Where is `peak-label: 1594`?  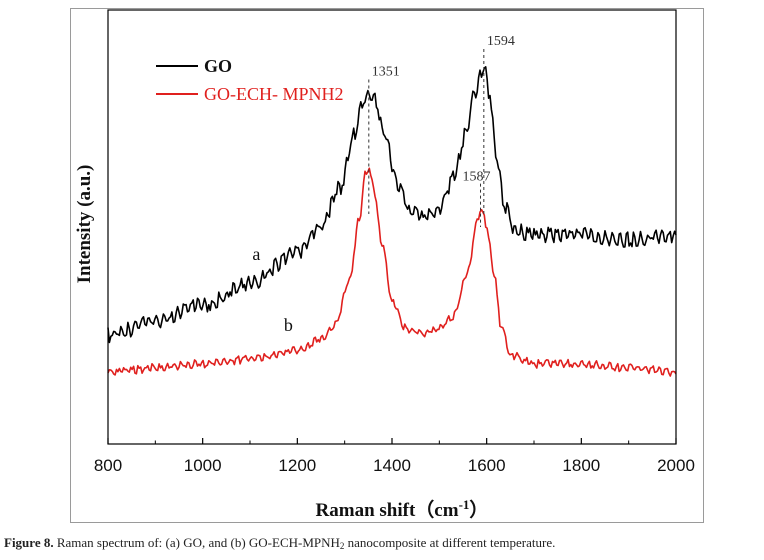
peak-label: 1594 is located at coordinates (501, 41).